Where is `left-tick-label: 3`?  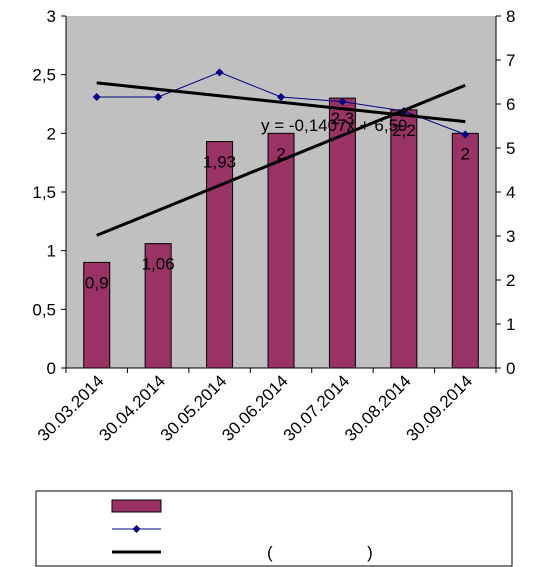
left-tick-label: 3 is located at coordinates (51, 16).